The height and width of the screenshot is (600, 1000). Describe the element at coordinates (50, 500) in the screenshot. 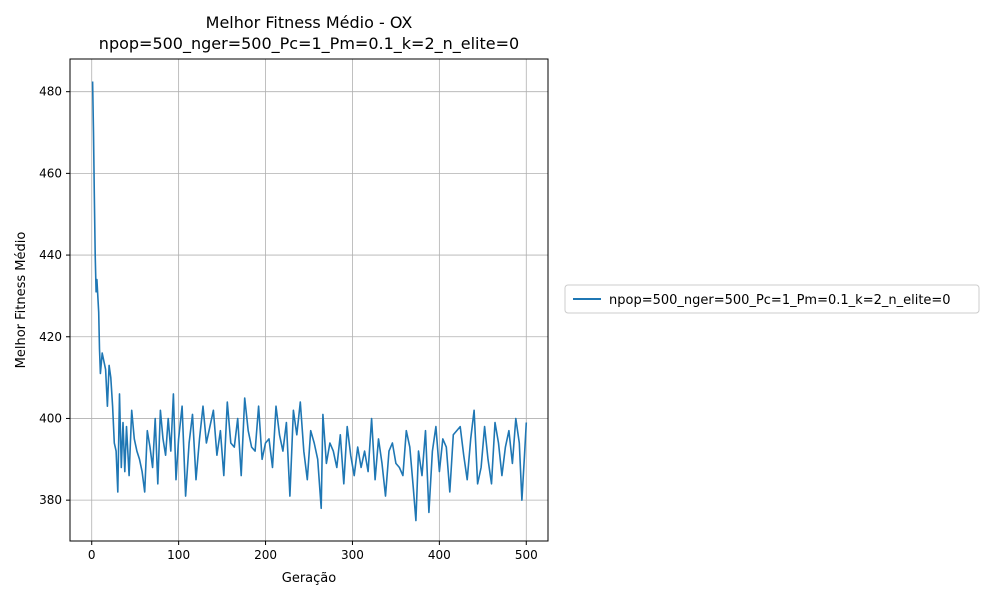

I see `y-tick-label: 380` at that location.